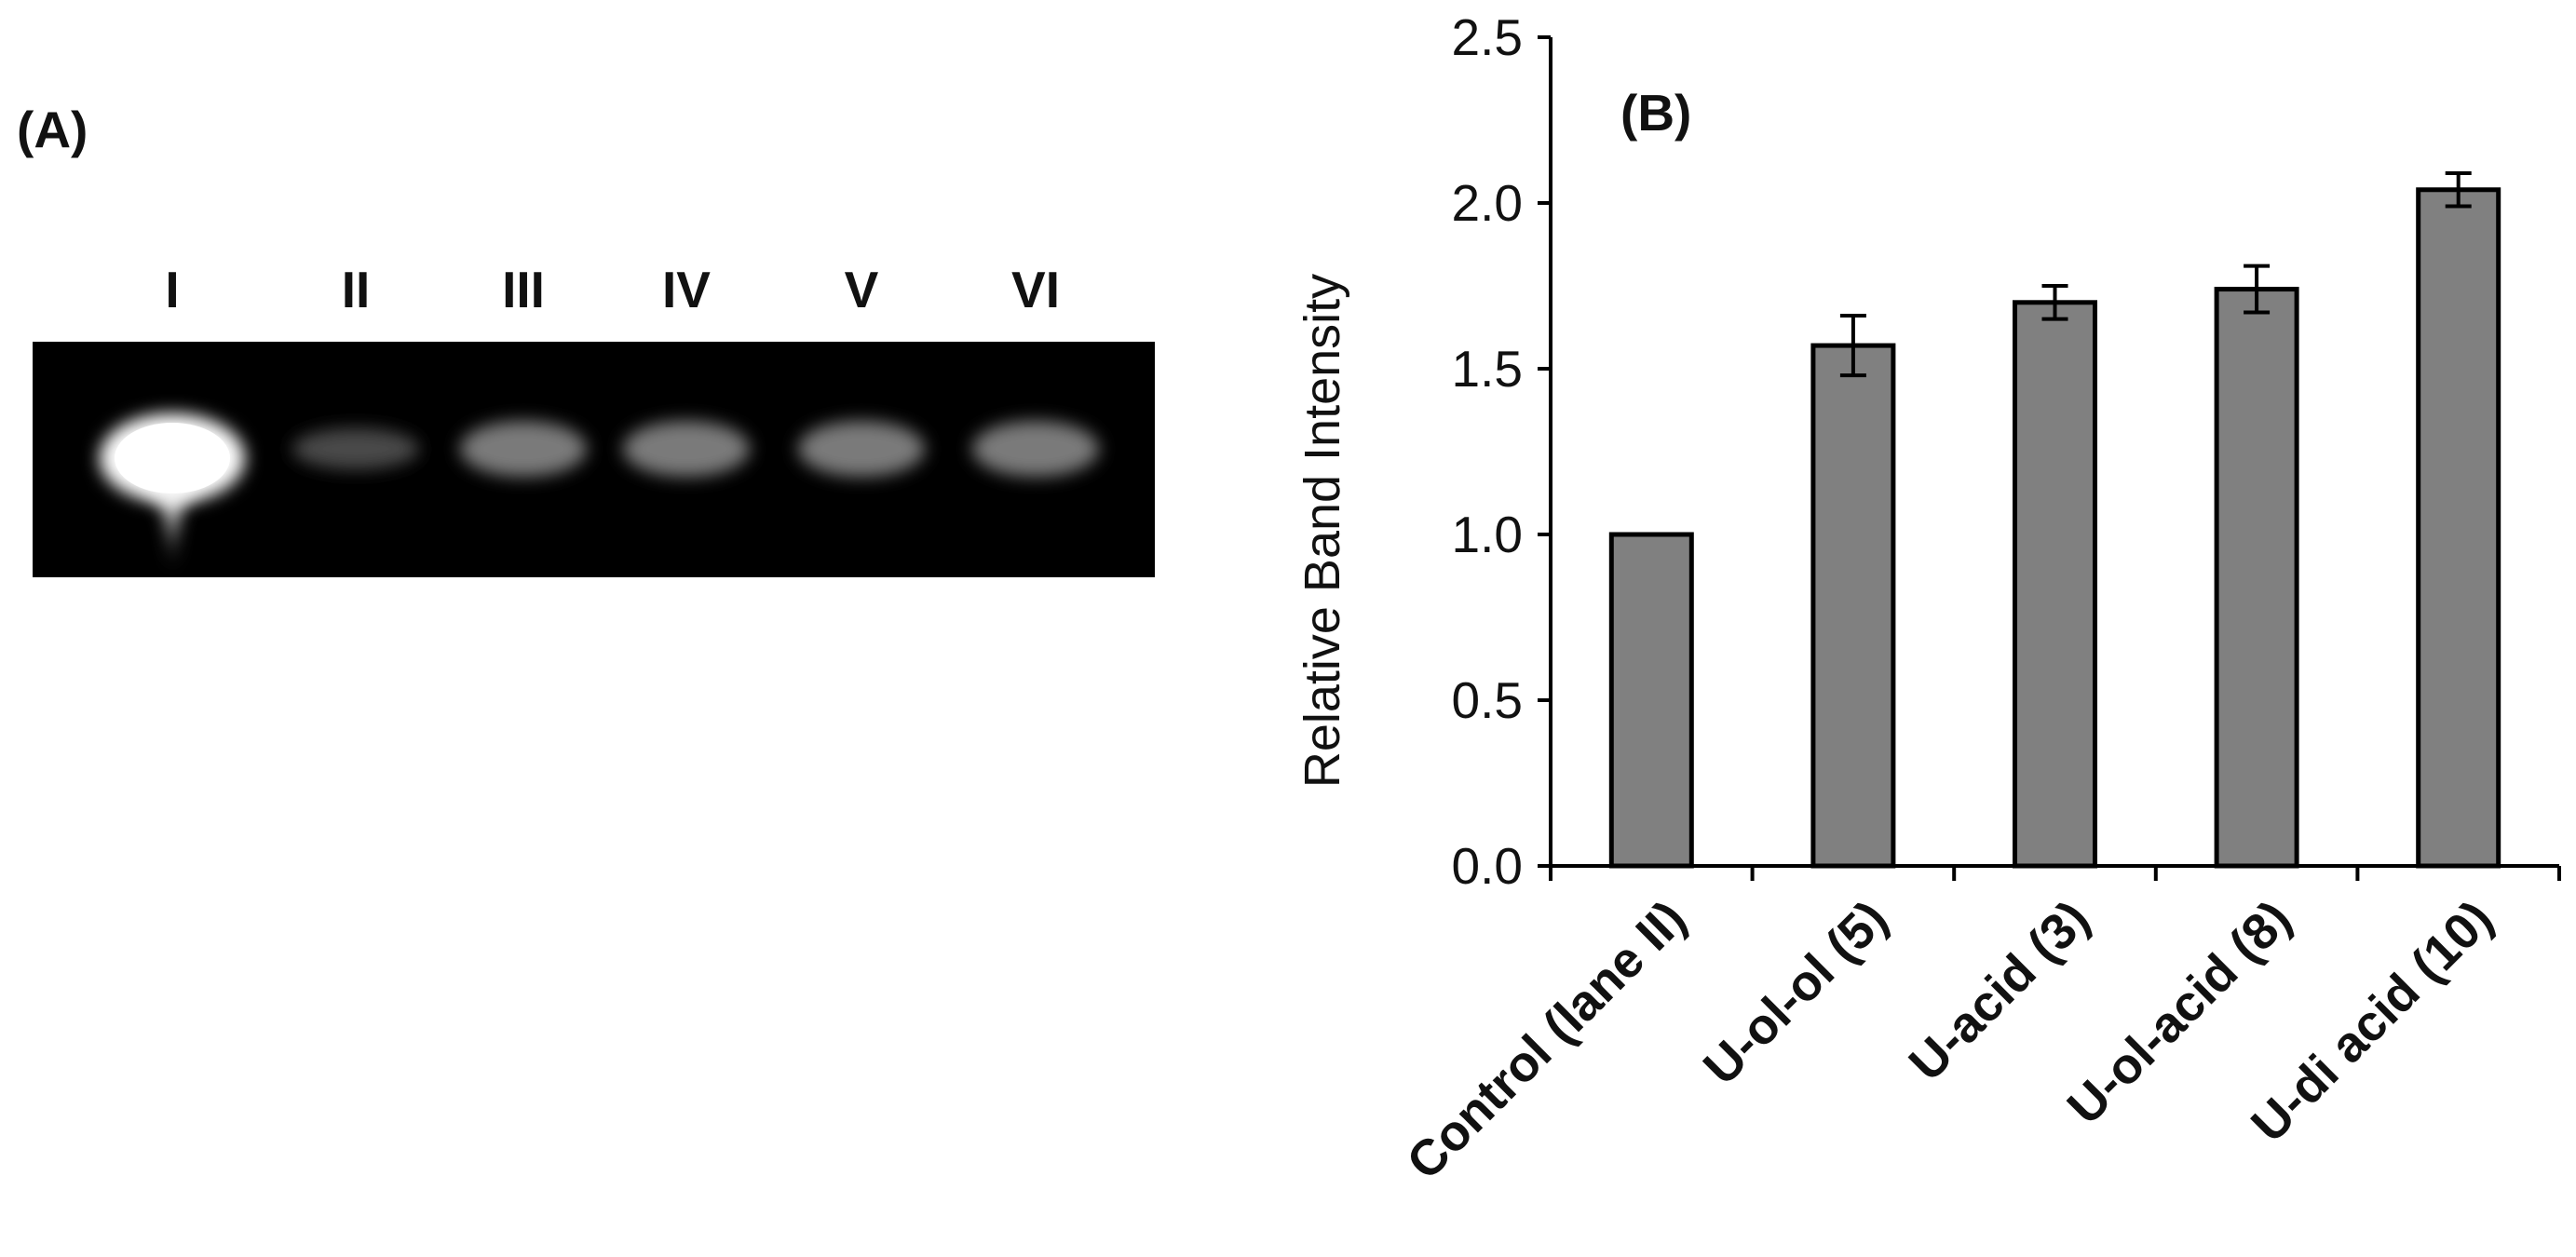 The image size is (2576, 1257). What do you see at coordinates (172, 458) in the screenshot?
I see `gel-band-core` at bounding box center [172, 458].